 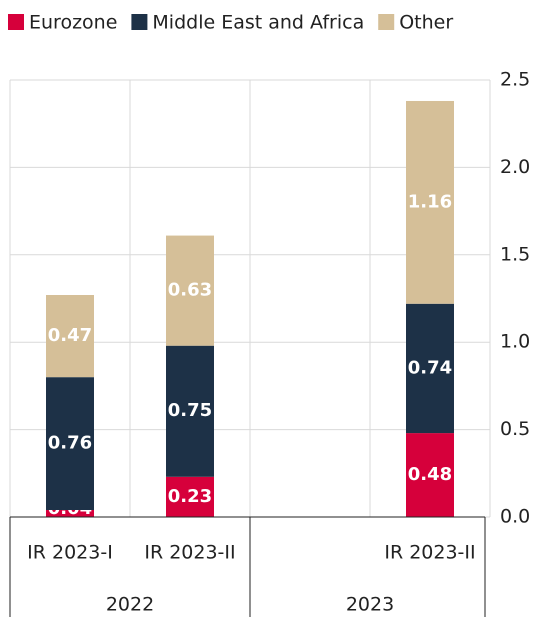 What do you see at coordinates (515, 429) in the screenshot?
I see `y-tick-label: 0.5` at bounding box center [515, 429].